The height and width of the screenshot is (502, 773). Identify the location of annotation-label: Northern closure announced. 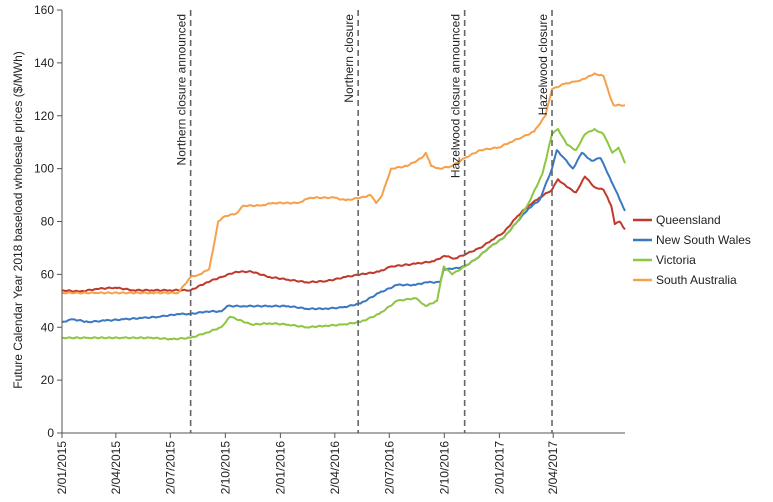
(182, 89).